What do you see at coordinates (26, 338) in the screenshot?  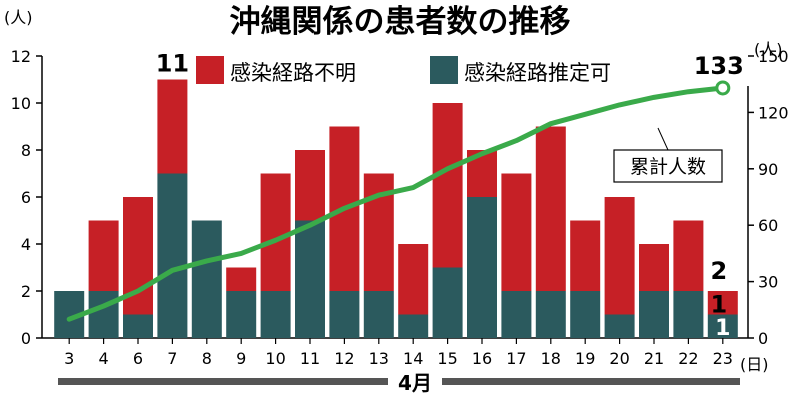 I see `left-tick-label: 0` at bounding box center [26, 338].